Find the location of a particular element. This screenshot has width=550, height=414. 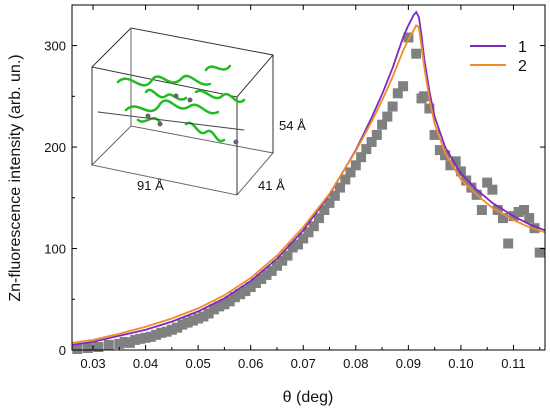

inset-label-length: 91 Å is located at coordinates (150, 185).